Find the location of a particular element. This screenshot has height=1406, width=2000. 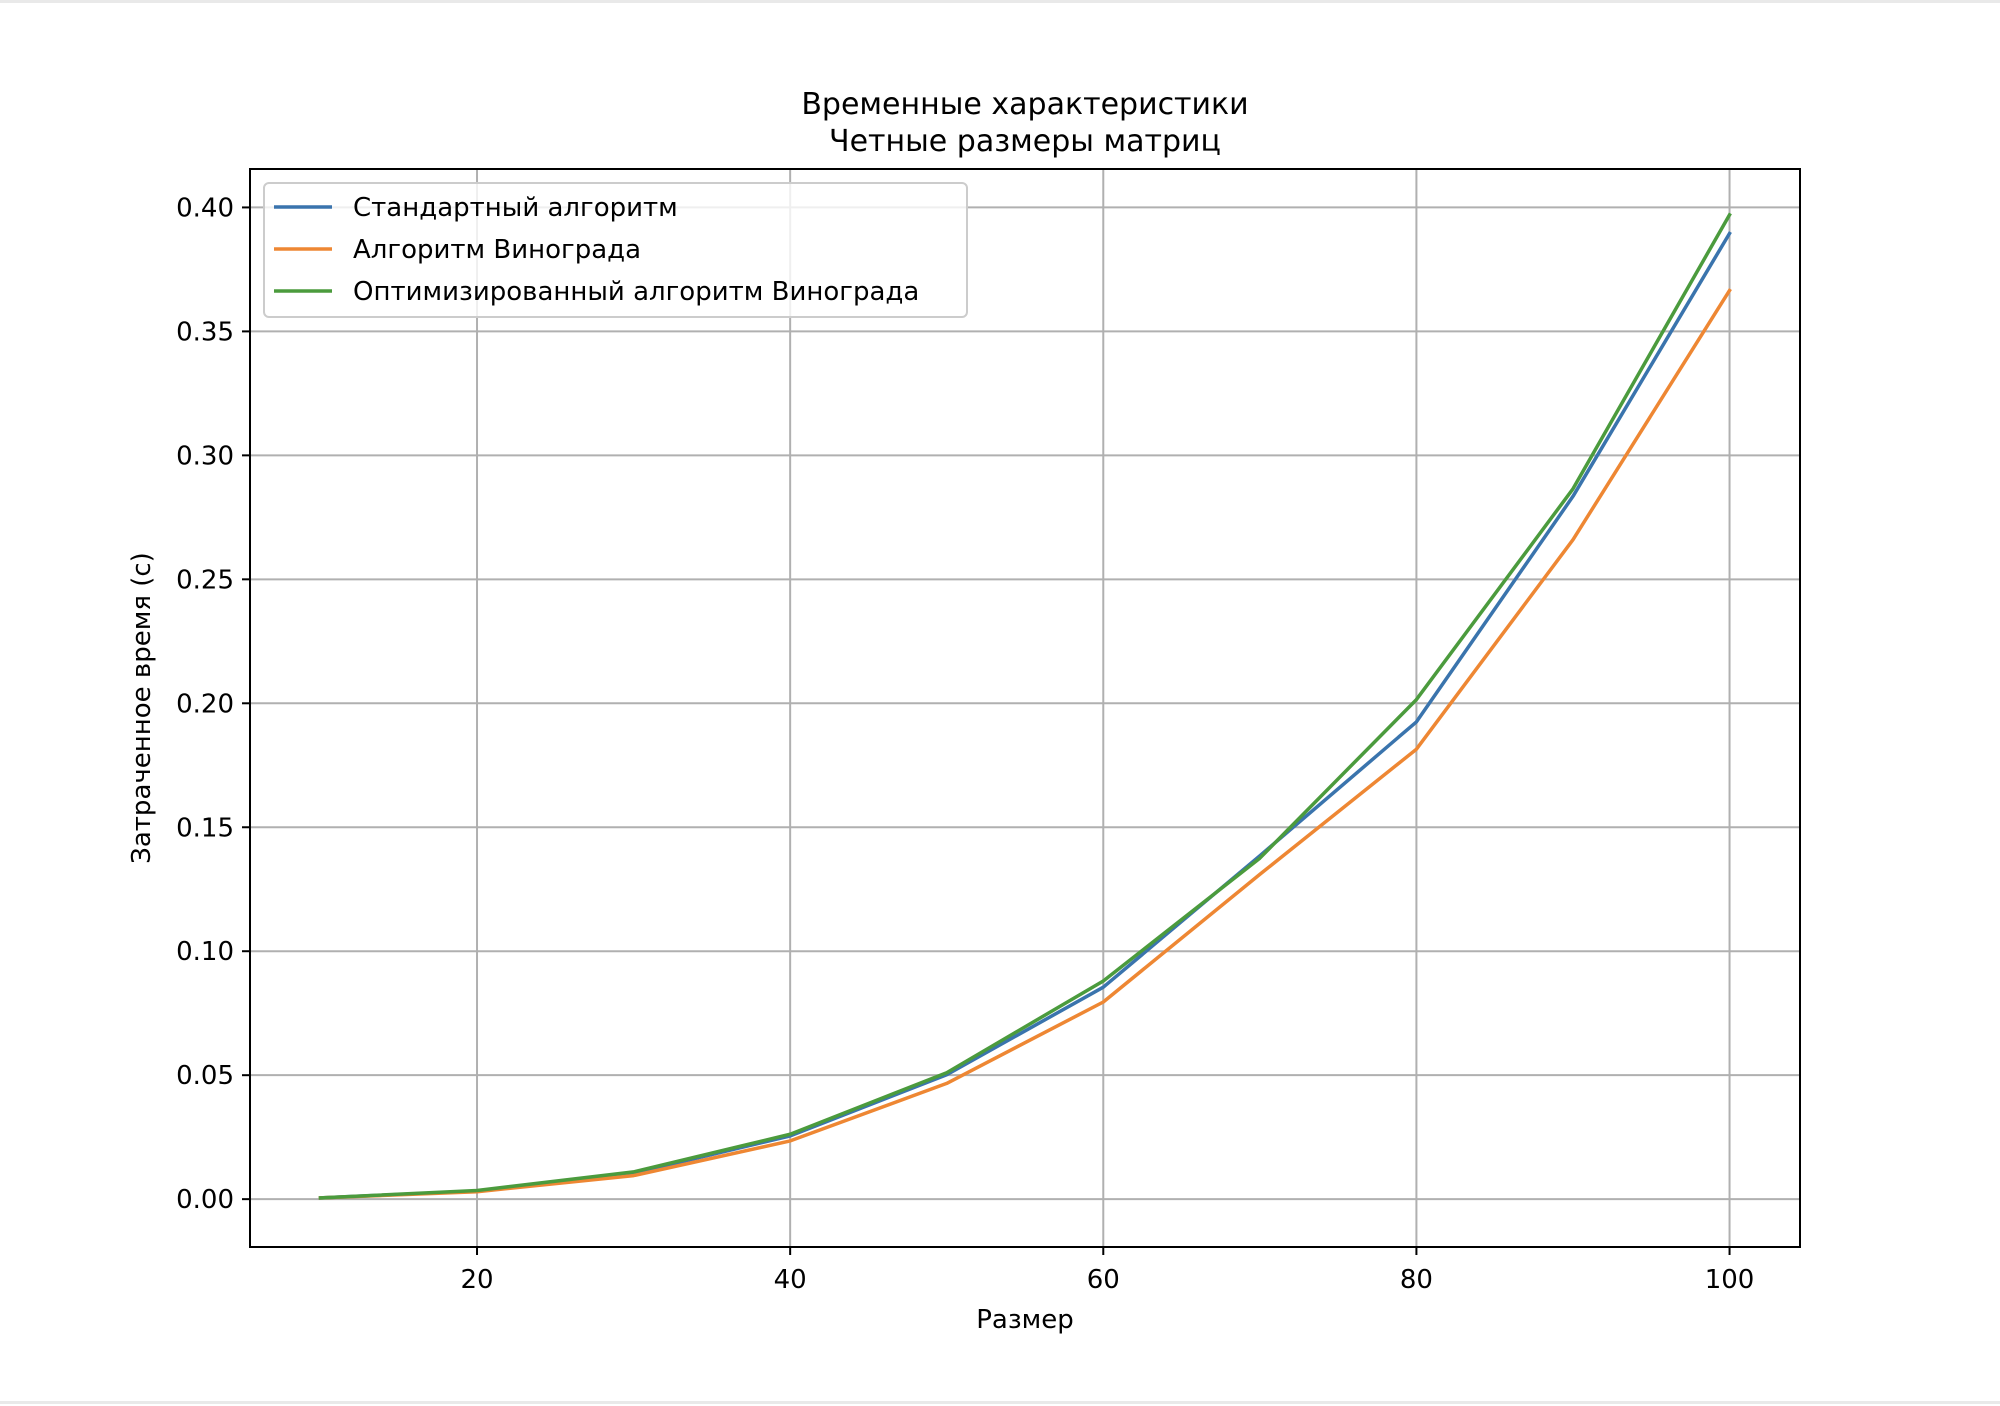

x-axis-label: Размер is located at coordinates (1025, 1320).